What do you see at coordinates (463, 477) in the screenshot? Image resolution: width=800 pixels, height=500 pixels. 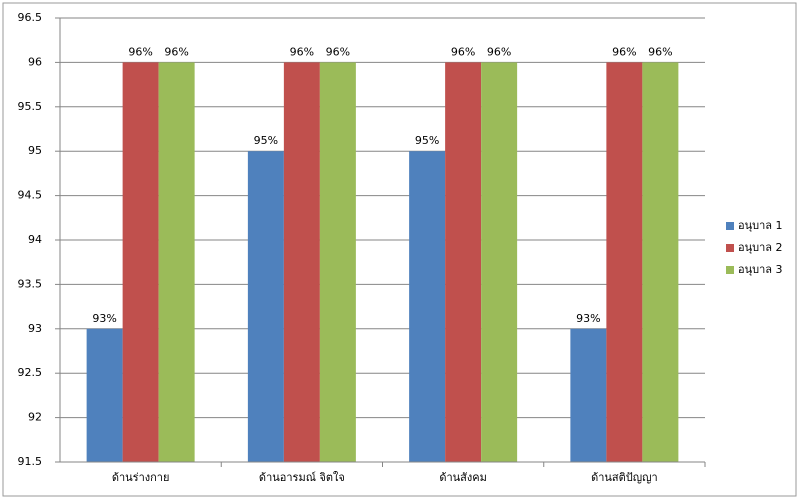 I see `x-tick-label: ด้านสังคม` at bounding box center [463, 477].